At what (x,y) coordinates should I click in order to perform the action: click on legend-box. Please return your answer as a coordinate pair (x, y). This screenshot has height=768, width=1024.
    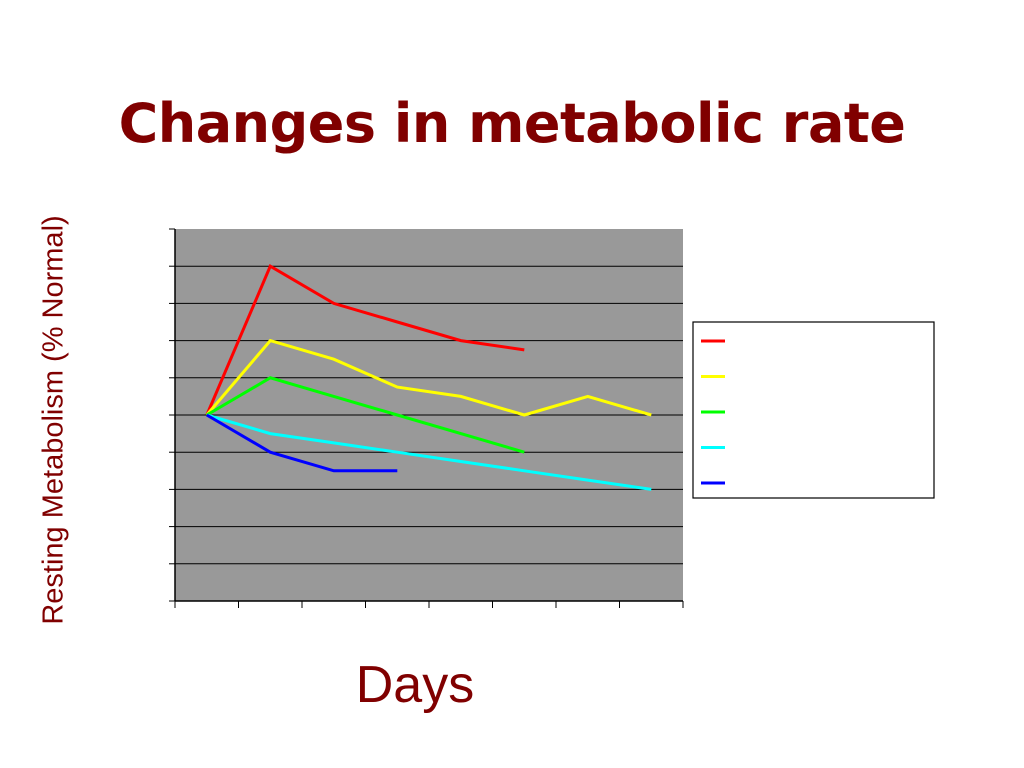
    Looking at the image, I should click on (813, 410).